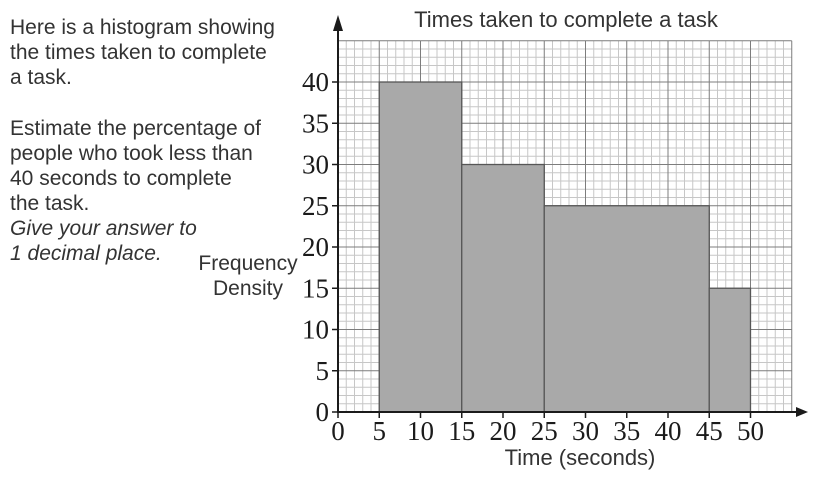 The image size is (817, 481). I want to click on x-axis-arrowhead-icon, so click(802, 412).